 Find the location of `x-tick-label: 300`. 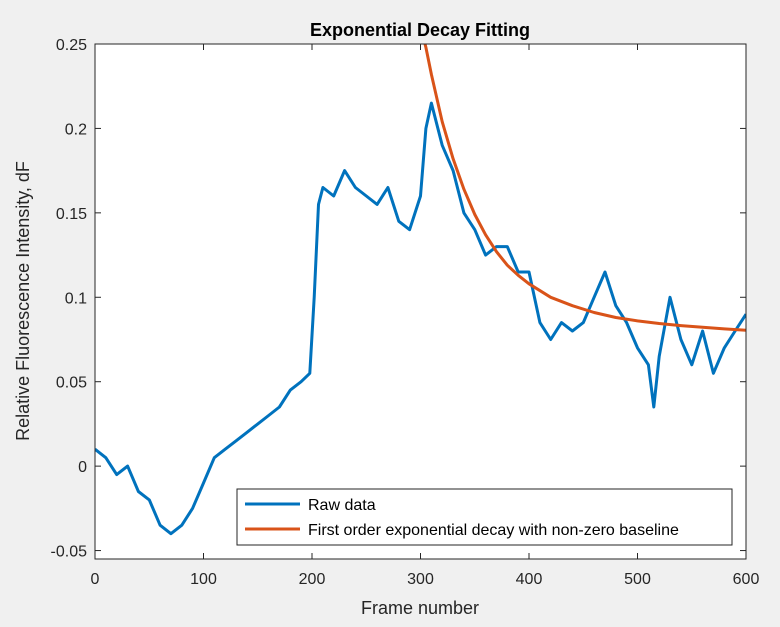

x-tick-label: 300 is located at coordinates (420, 579).